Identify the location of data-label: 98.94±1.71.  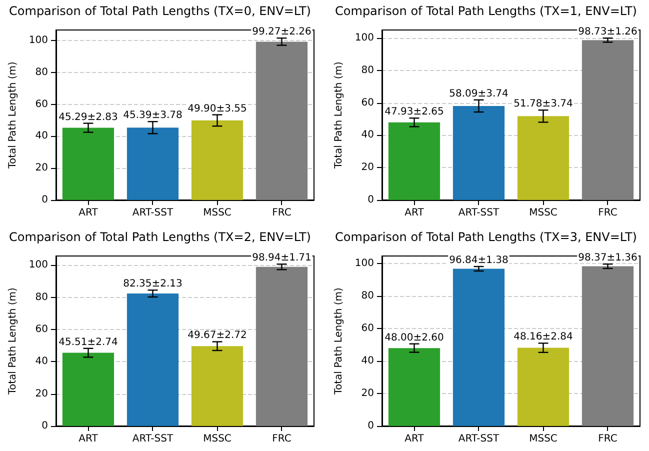
(282, 258).